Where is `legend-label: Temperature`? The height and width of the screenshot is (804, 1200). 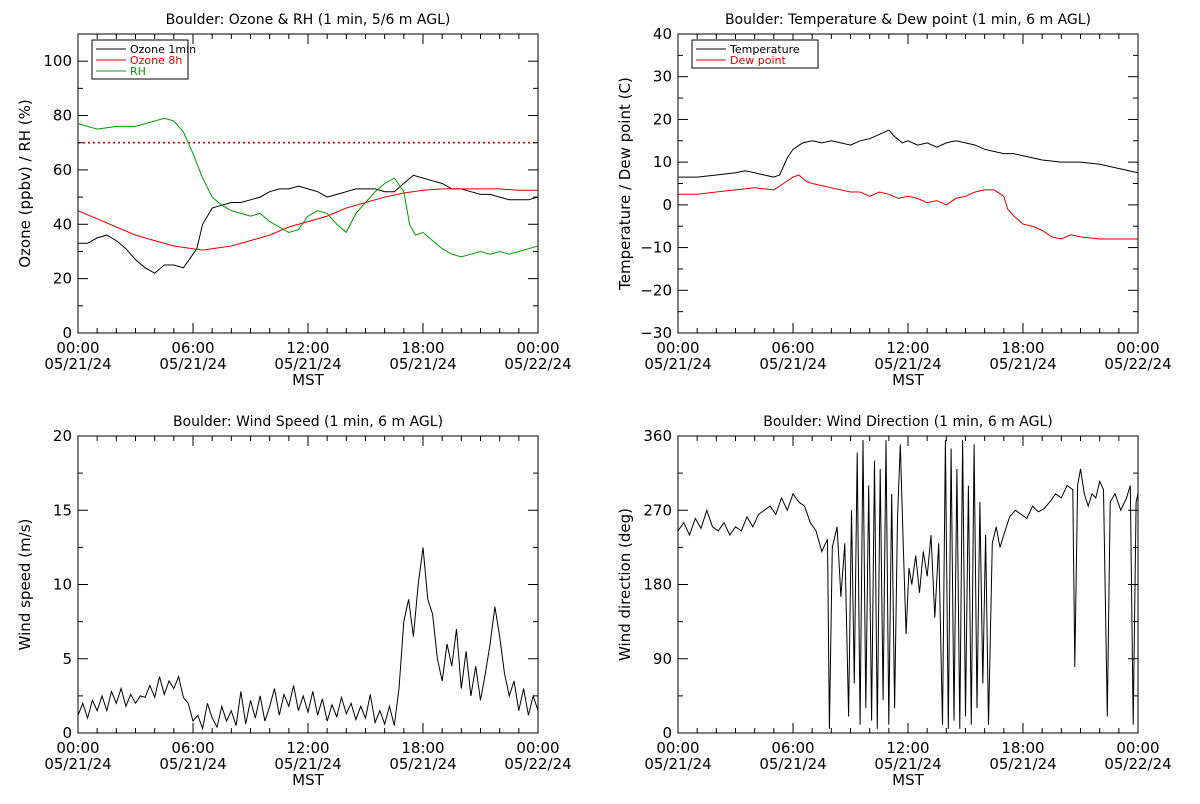
legend-label: Temperature is located at coordinates (764, 49).